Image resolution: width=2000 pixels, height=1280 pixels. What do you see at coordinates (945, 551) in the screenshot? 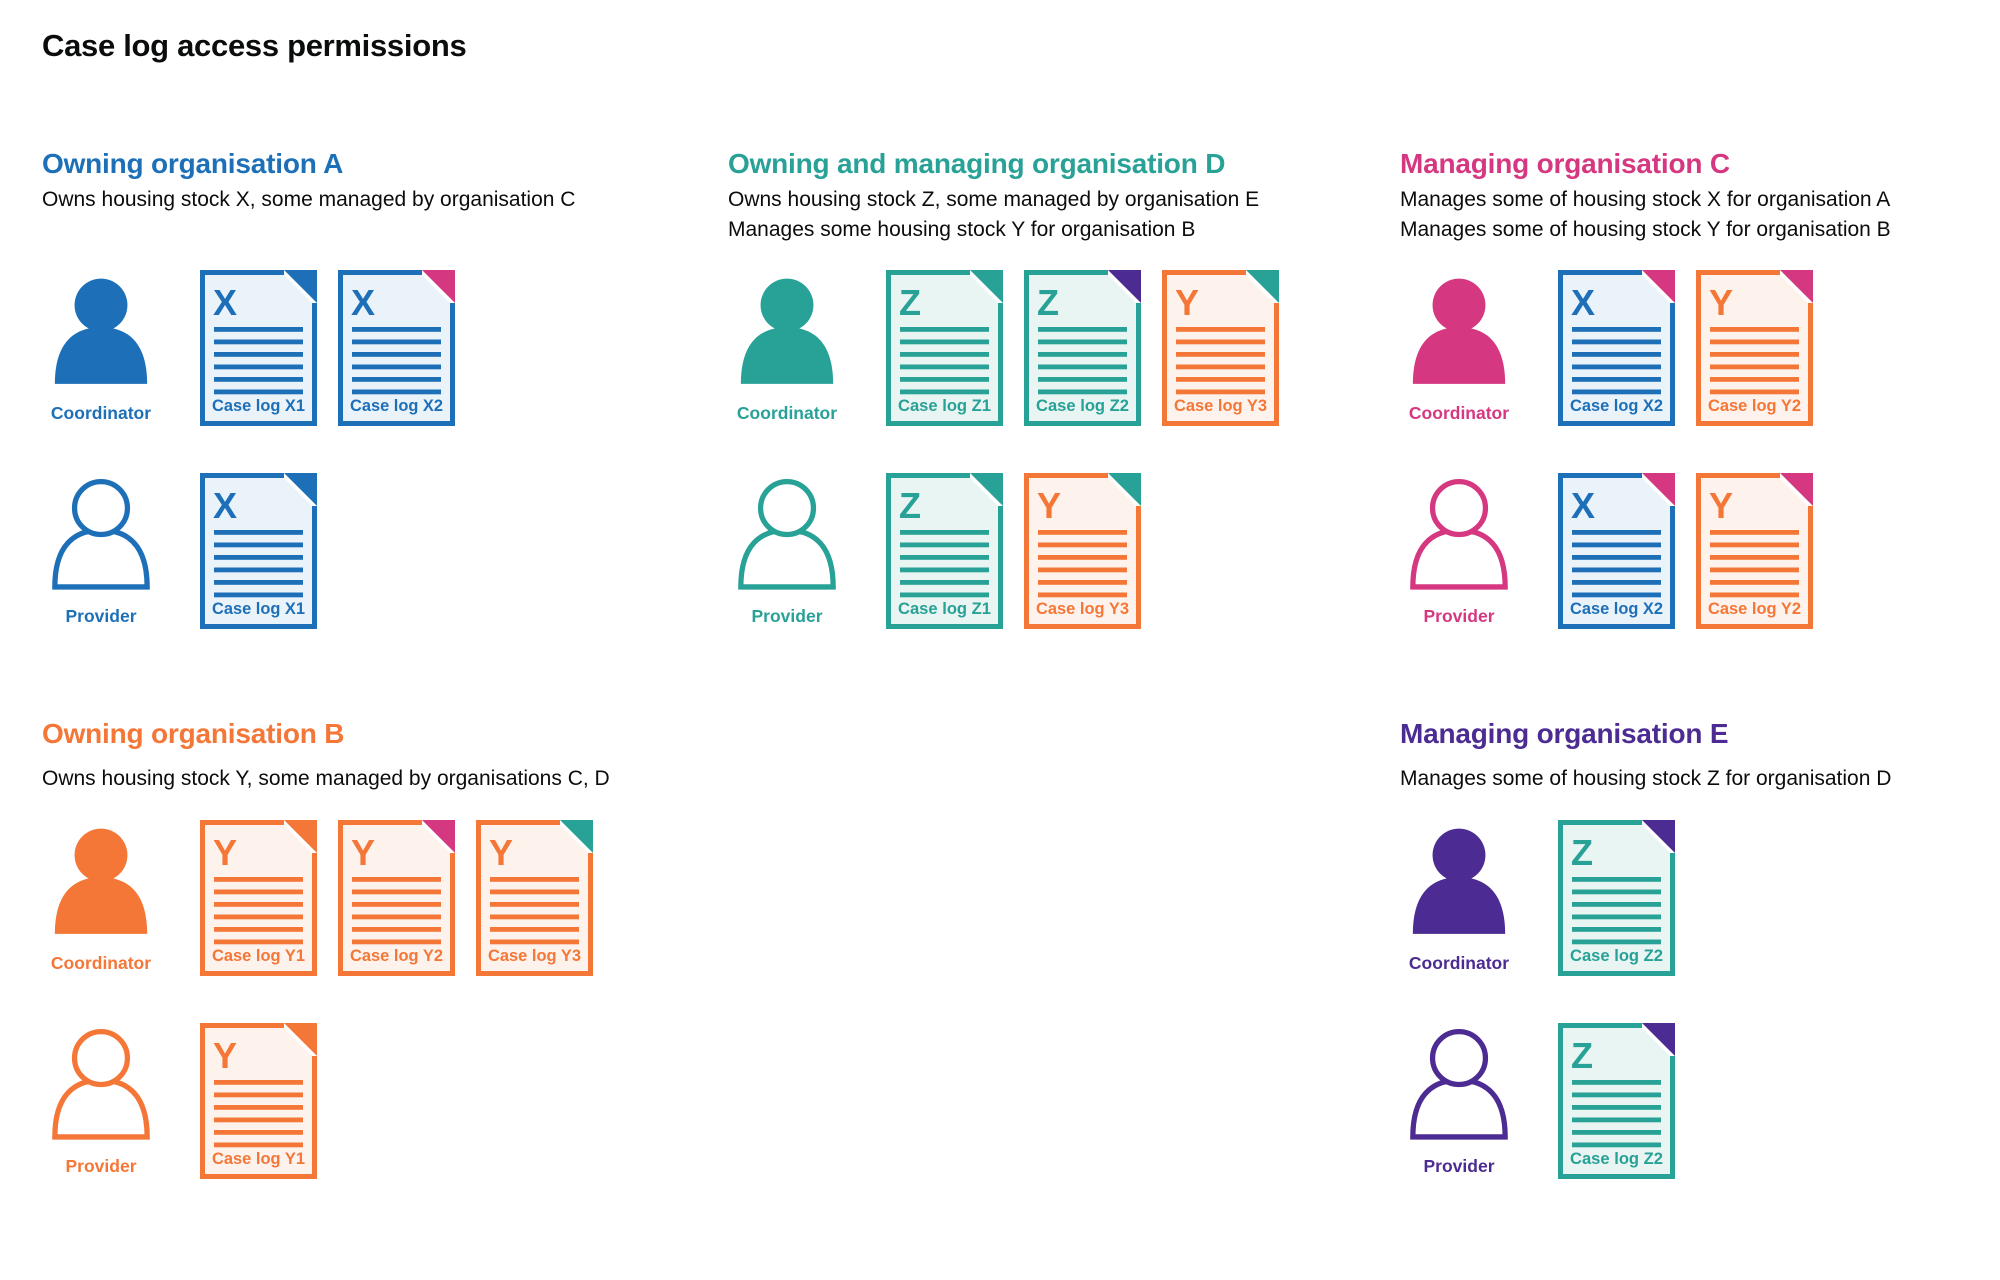
I see `provider-row: Provider Z Case log Z1 Y Case log Y3` at bounding box center [945, 551].